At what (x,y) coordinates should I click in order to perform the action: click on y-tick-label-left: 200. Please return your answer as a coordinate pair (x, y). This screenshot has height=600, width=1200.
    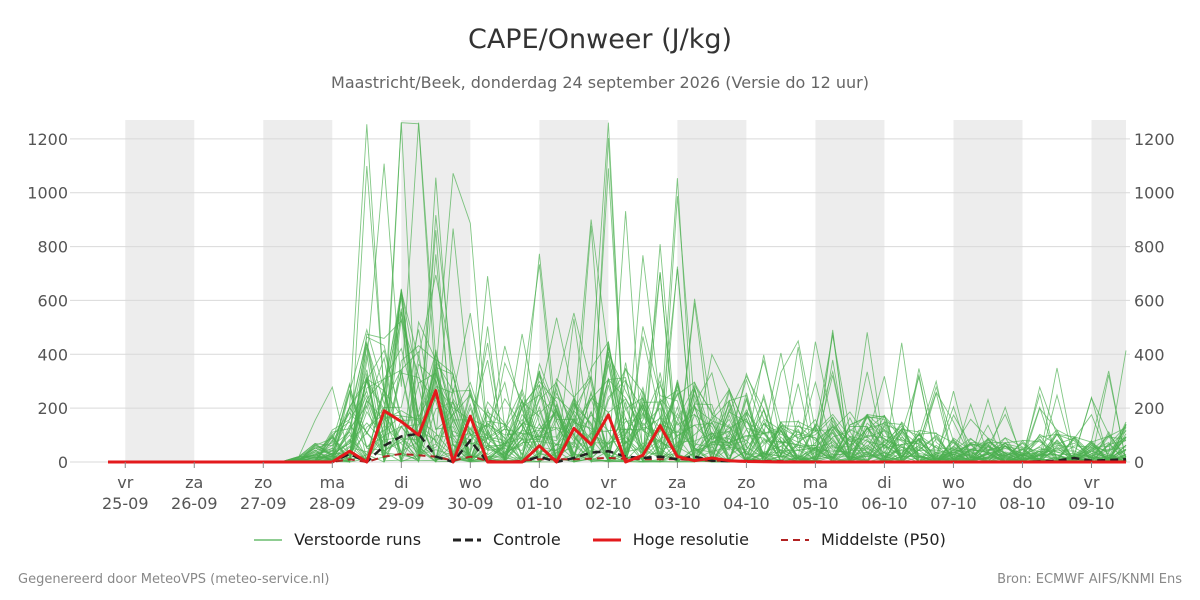
    Looking at the image, I should click on (52, 408).